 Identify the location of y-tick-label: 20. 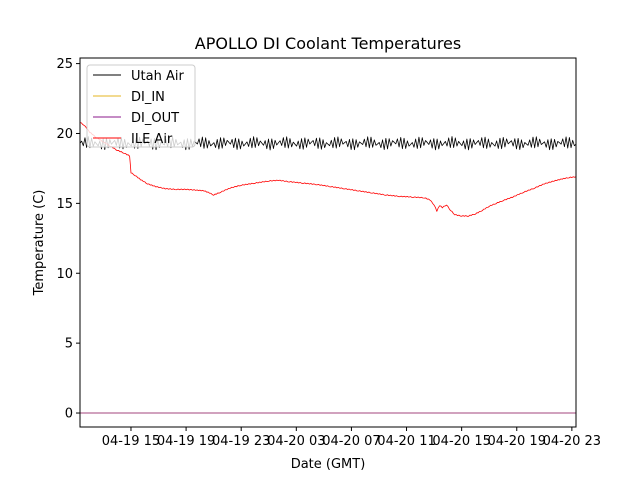
(64, 134).